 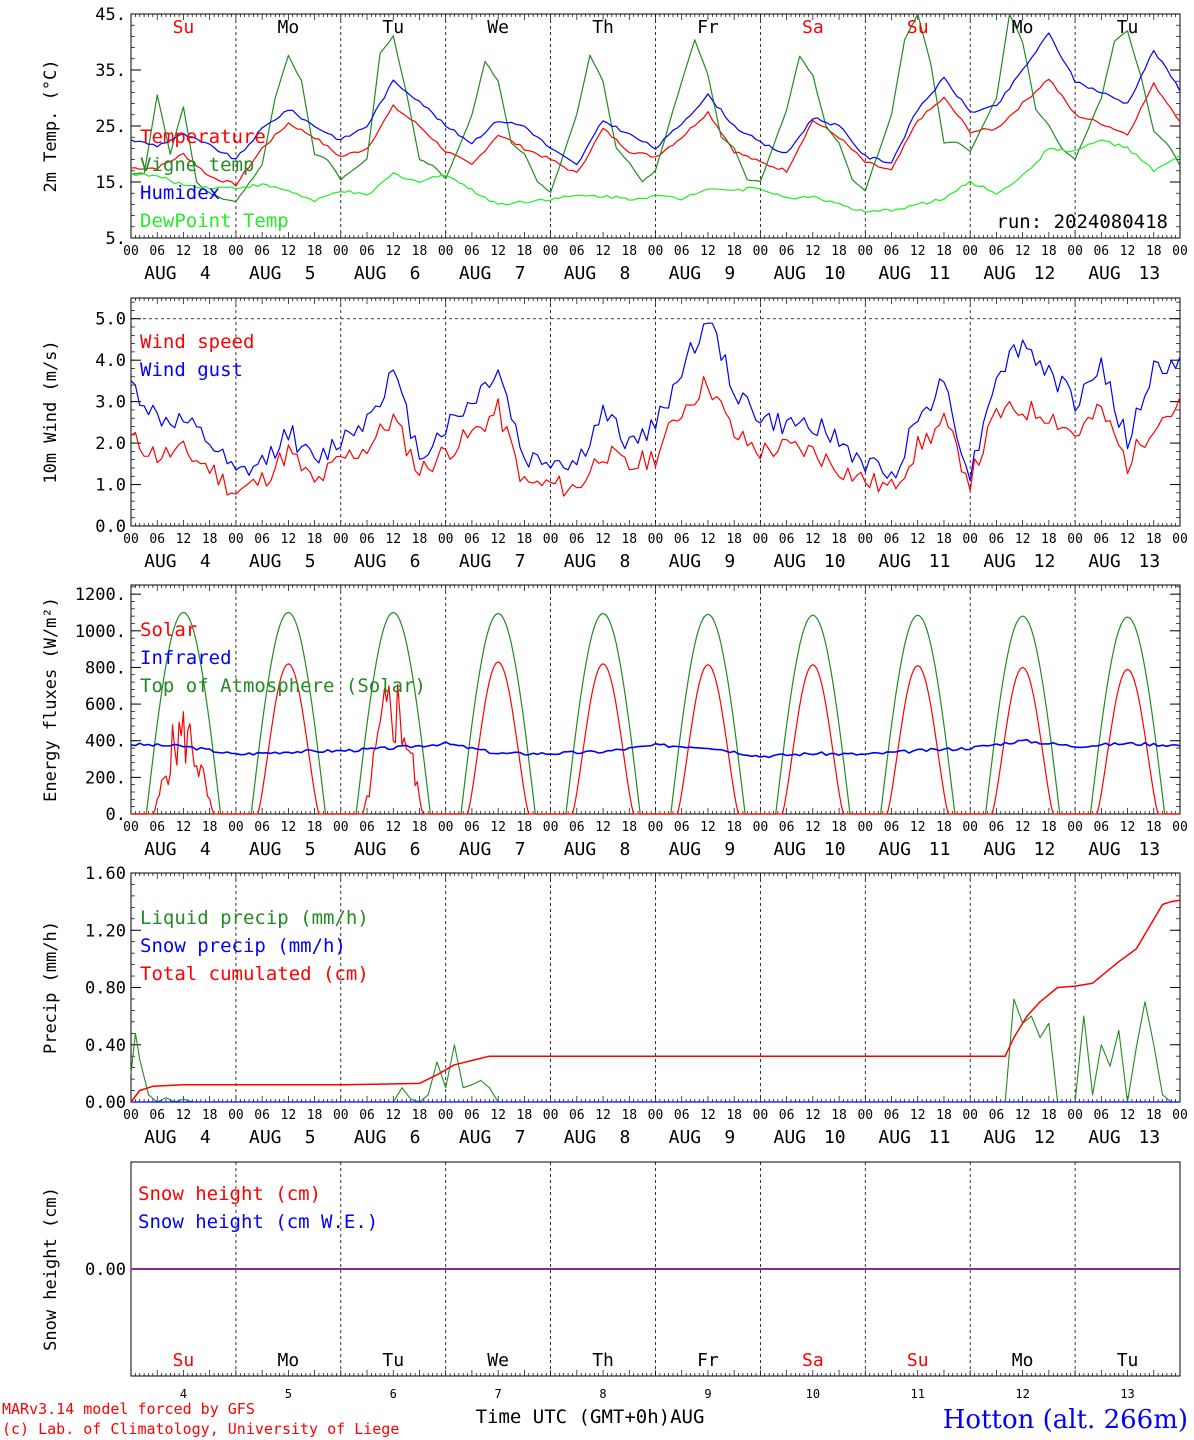 What do you see at coordinates (110, 15) in the screenshot?
I see `temp-ytick-label: 45.` at bounding box center [110, 15].